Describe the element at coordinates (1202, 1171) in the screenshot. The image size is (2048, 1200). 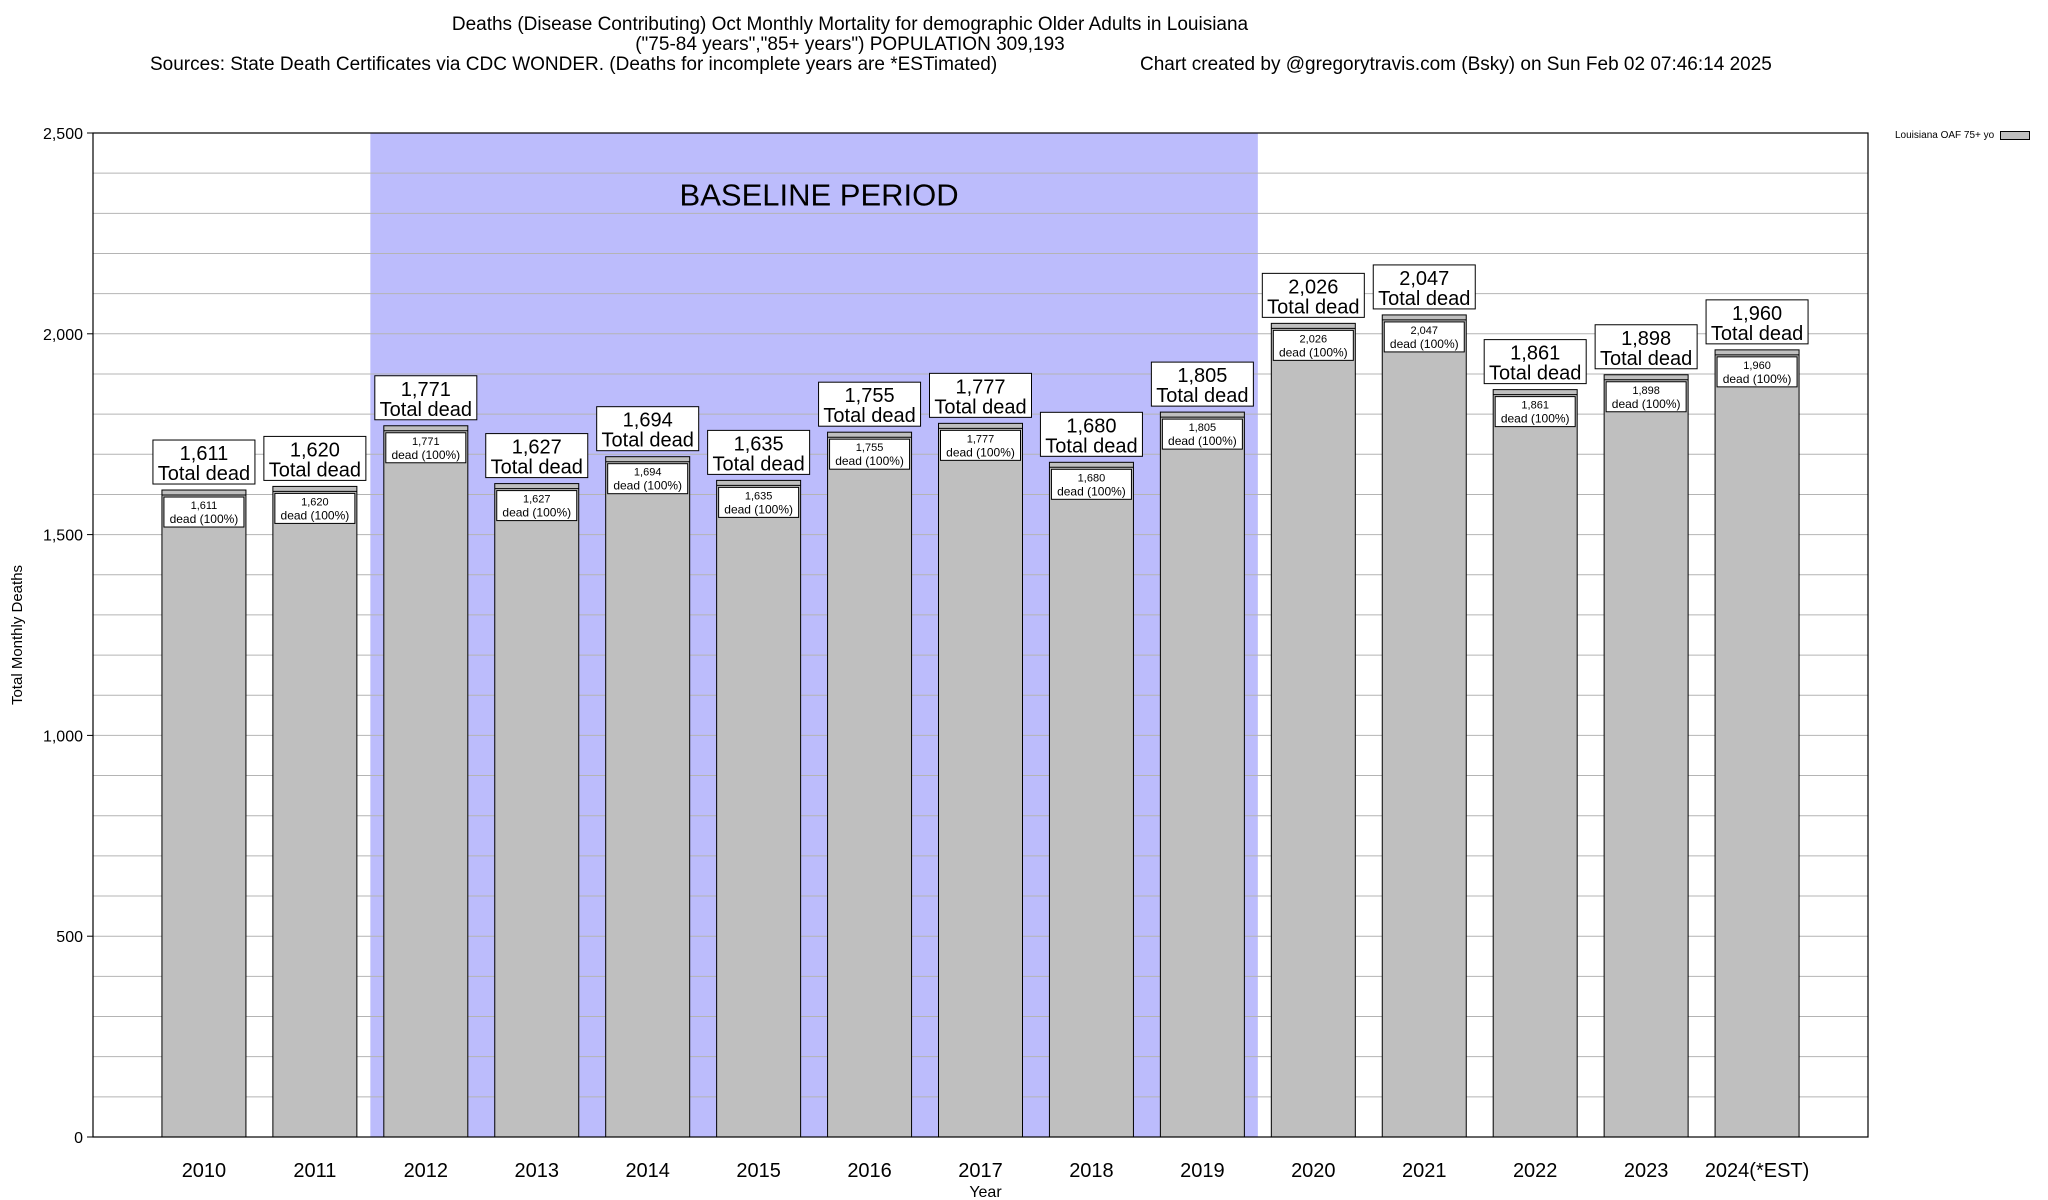
I see `x-tick-label: 2019` at that location.